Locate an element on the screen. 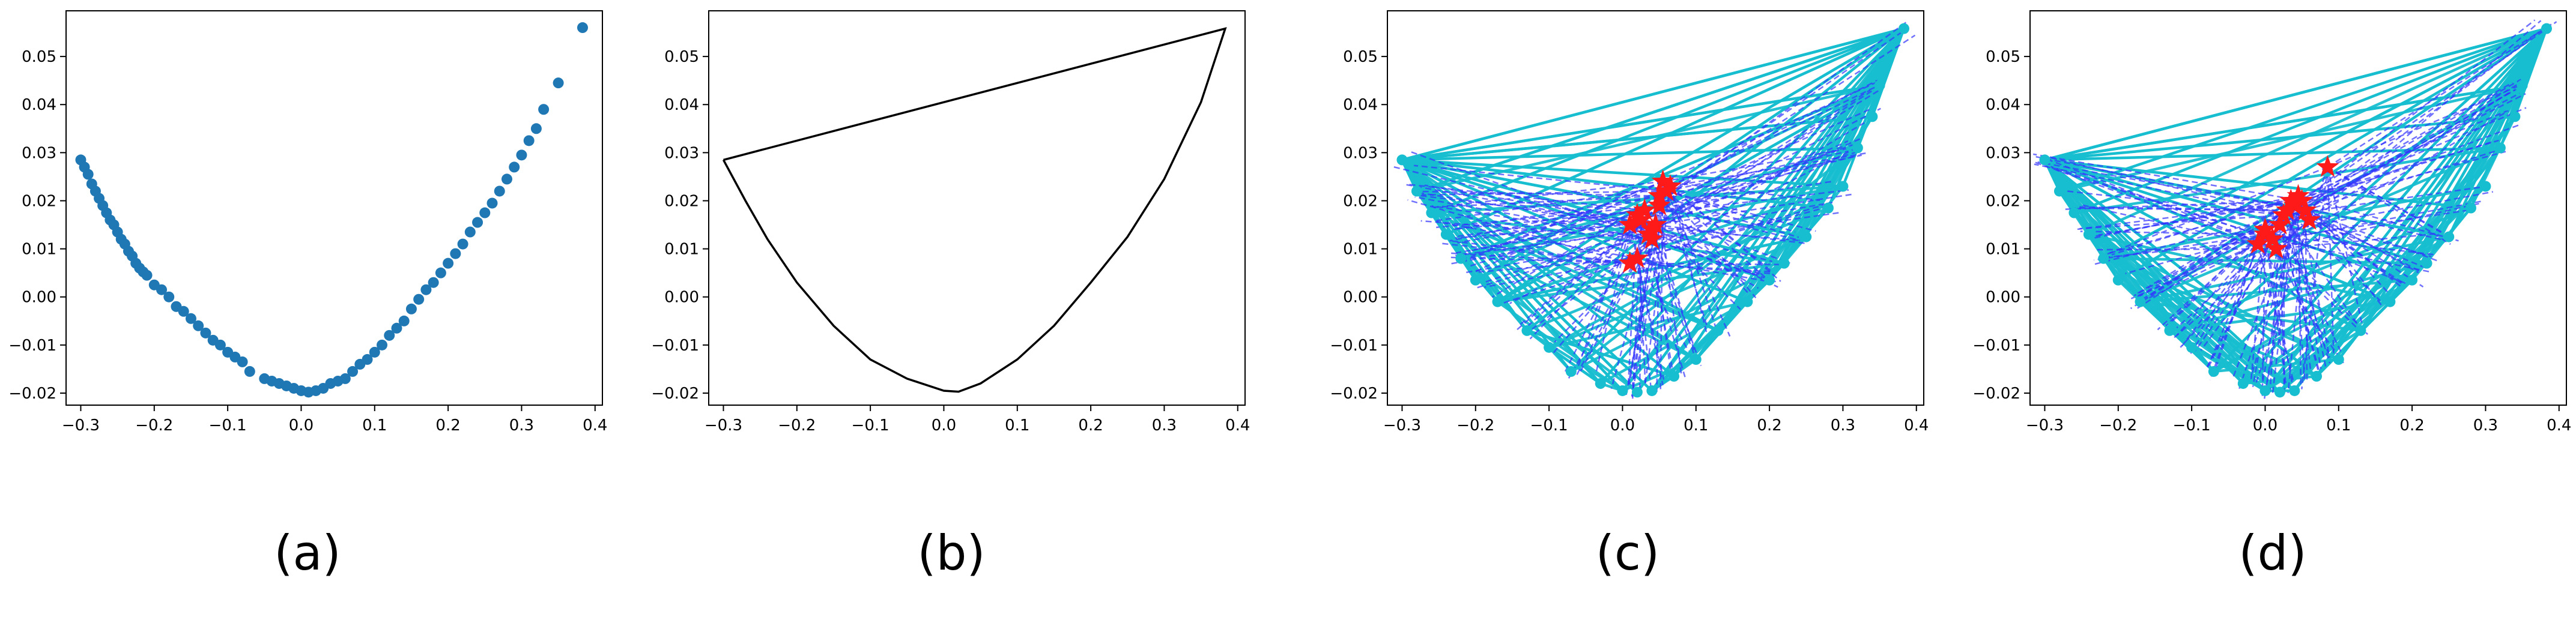 The height and width of the screenshot is (617, 2576). x-tick-label: 0.1 is located at coordinates (374, 426).